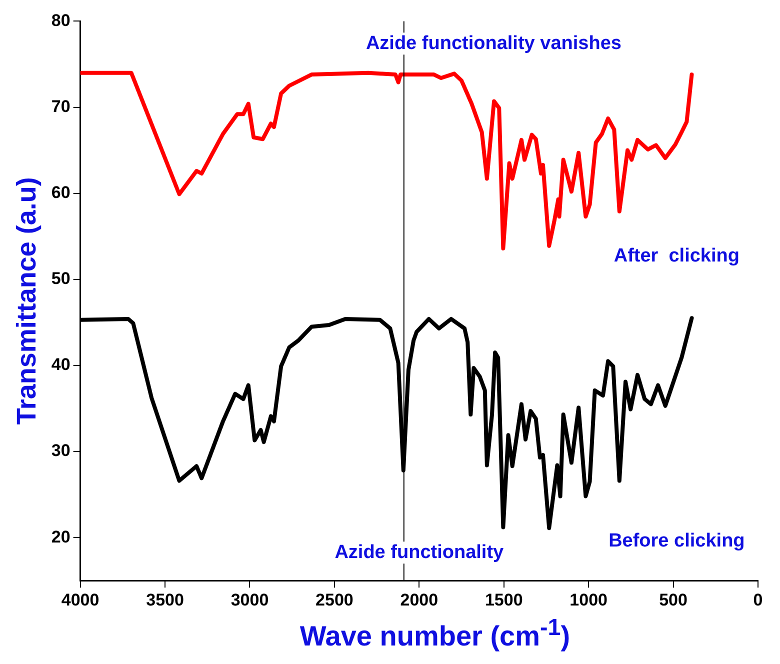 The width and height of the screenshot is (780, 664). I want to click on x-tick-label: 0, so click(758, 600).